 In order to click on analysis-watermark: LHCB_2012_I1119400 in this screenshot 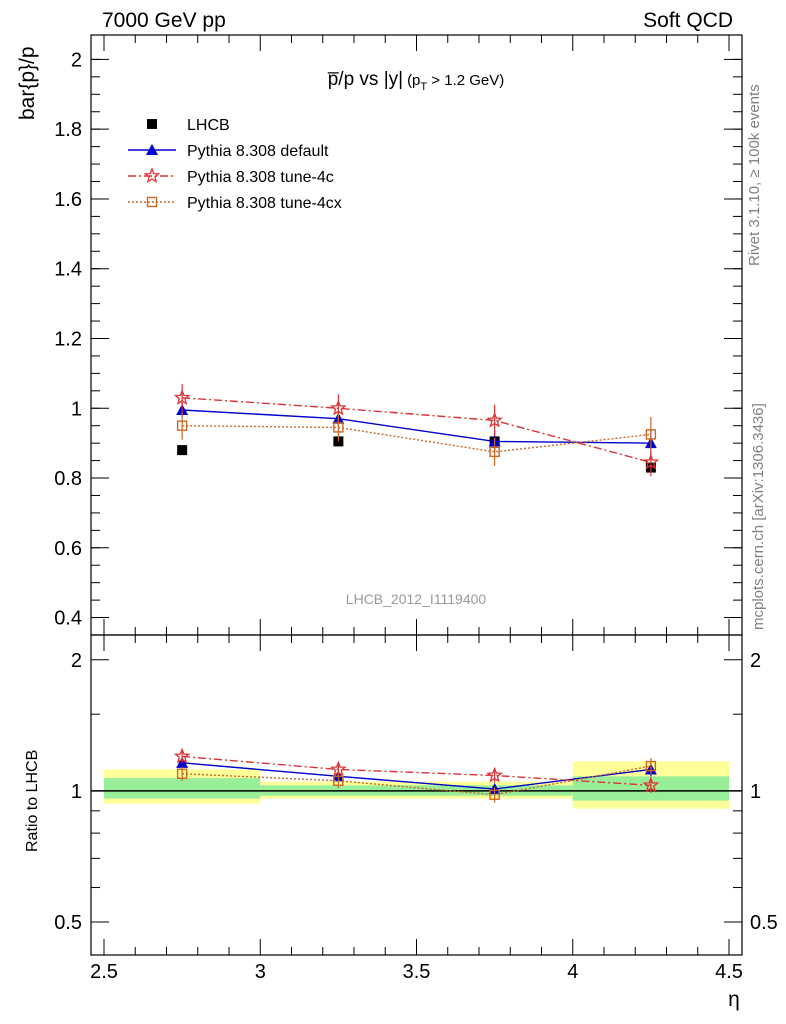, I will do `click(416, 599)`.